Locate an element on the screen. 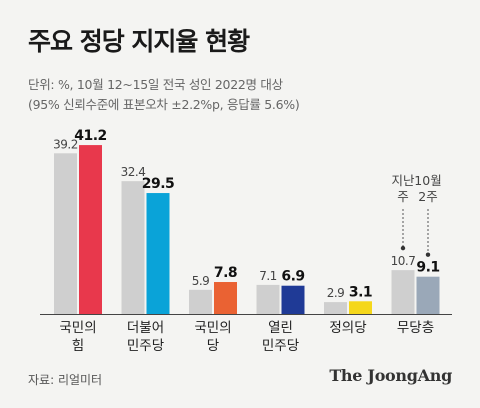 The width and height of the screenshot is (480, 408). source-note: 자료: 리얼미터 is located at coordinates (65, 380).